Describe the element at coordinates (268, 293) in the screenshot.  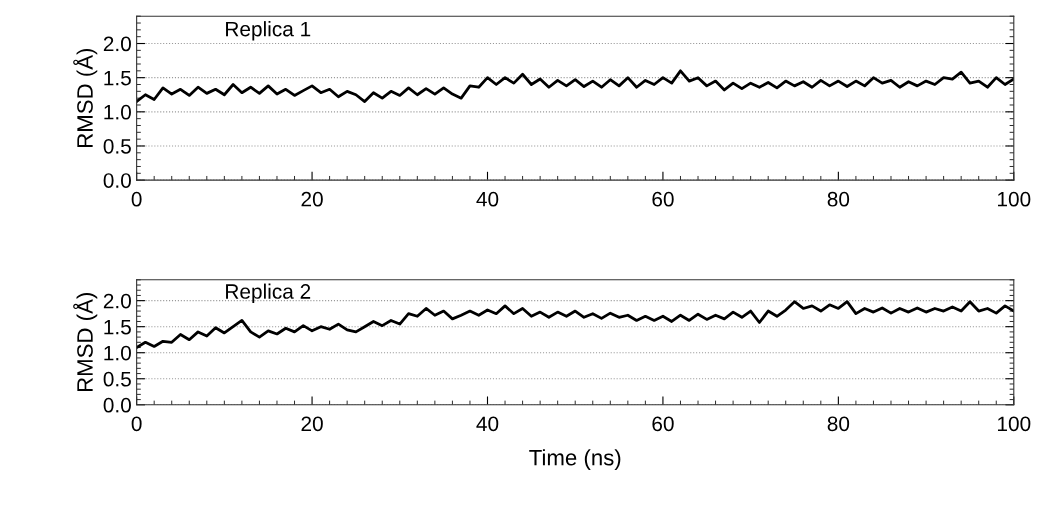
I see `annotation: Replica 2` at that location.